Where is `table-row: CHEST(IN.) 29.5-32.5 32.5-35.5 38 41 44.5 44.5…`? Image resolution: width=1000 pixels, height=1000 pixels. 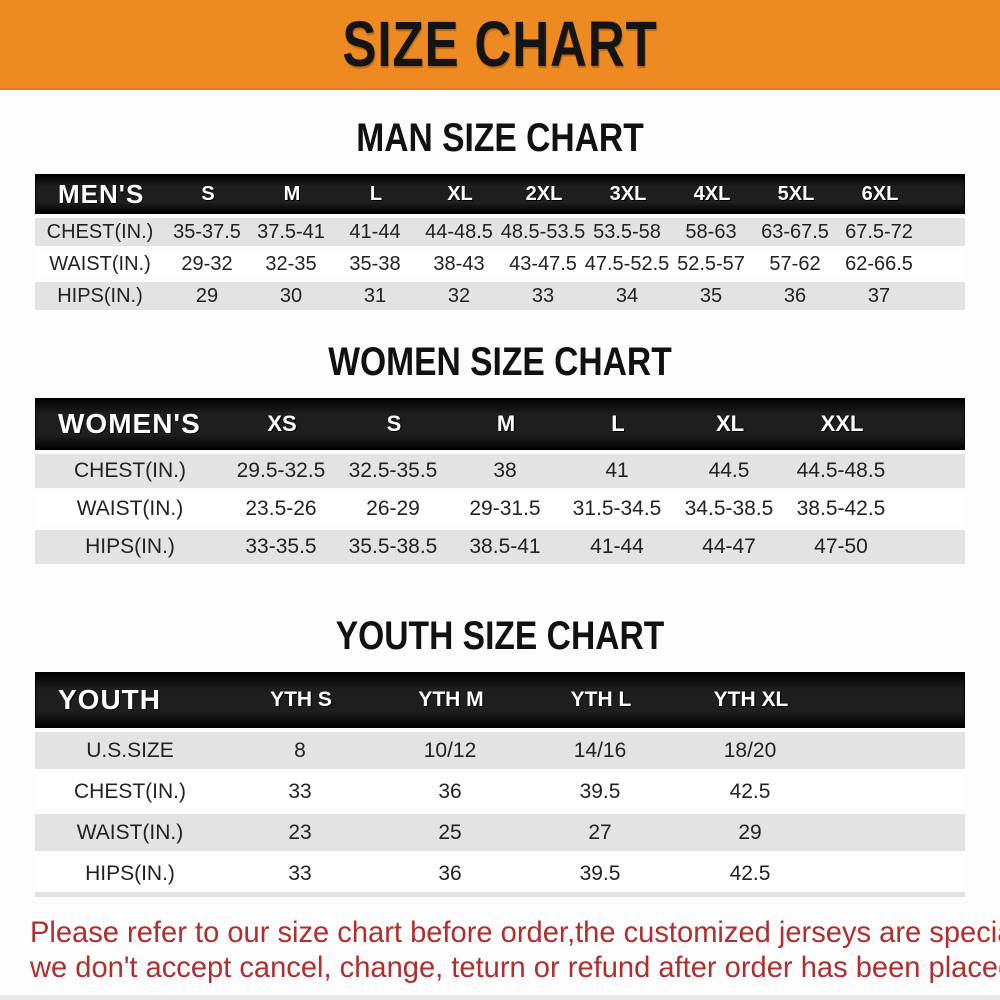 table-row: CHEST(IN.) 29.5-32.5 32.5-35.5 38 41 44.5 44.5… is located at coordinates (500, 471).